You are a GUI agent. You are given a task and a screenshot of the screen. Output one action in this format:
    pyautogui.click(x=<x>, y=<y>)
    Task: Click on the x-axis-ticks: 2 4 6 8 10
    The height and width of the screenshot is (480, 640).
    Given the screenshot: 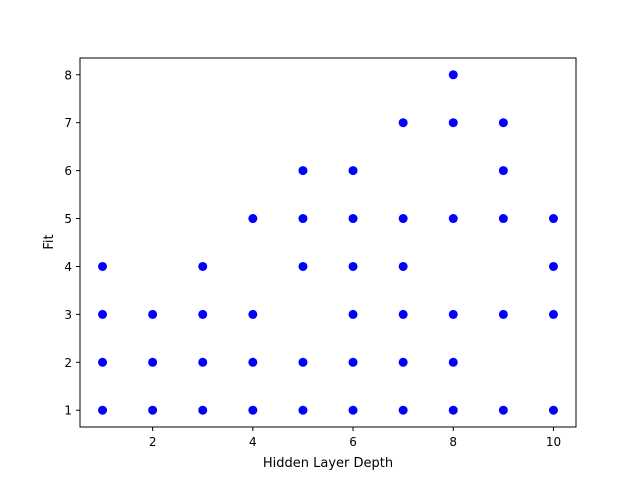 What is the action you would take?
    pyautogui.click(x=355, y=438)
    